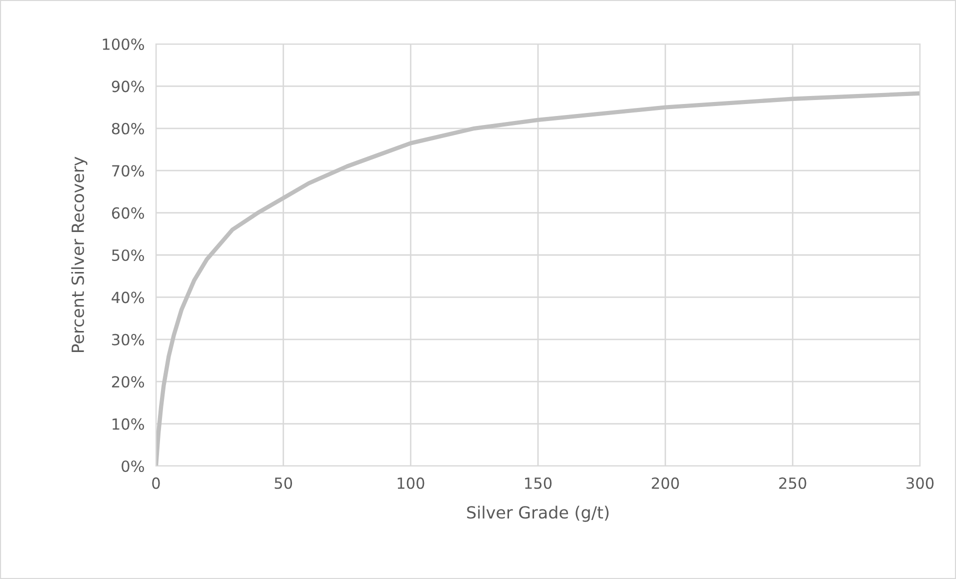 This screenshot has width=956, height=579. What do you see at coordinates (283, 483) in the screenshot?
I see `x-tick-label: 50` at bounding box center [283, 483].